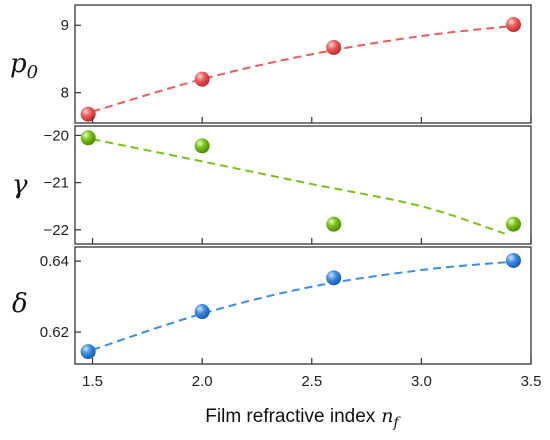 The height and width of the screenshot is (440, 550). What do you see at coordinates (56, 230) in the screenshot?
I see `panel-gamma-ytick-label-2: −22` at bounding box center [56, 230].